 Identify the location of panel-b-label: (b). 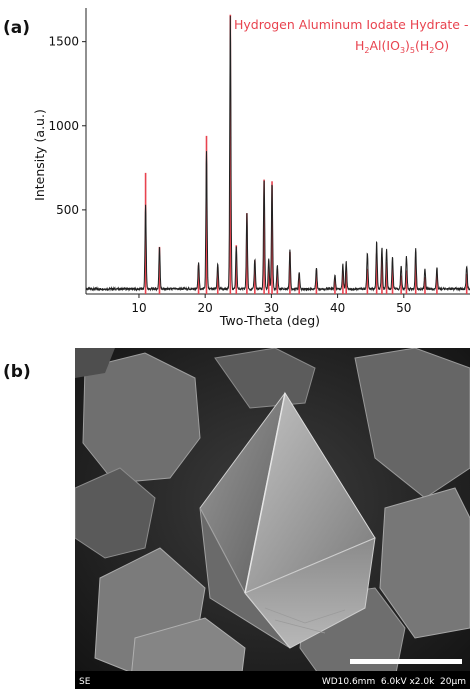
(17, 372).